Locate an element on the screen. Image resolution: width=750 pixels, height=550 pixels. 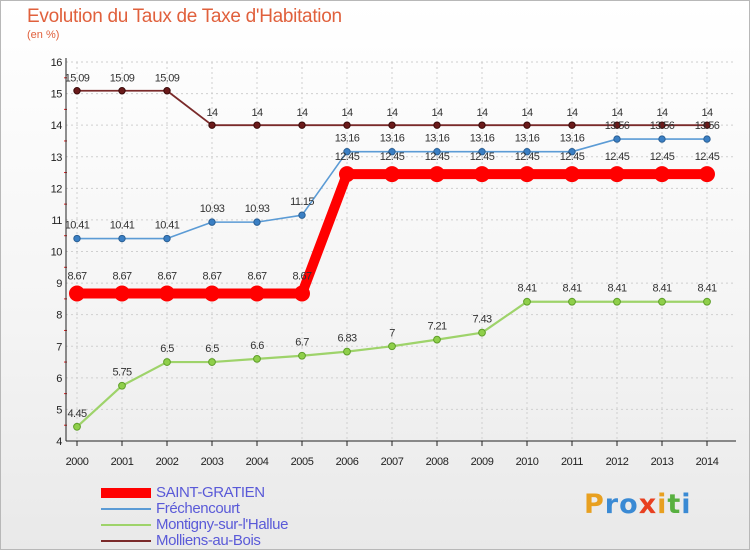
logo-letter: t is located at coordinates (674, 504).